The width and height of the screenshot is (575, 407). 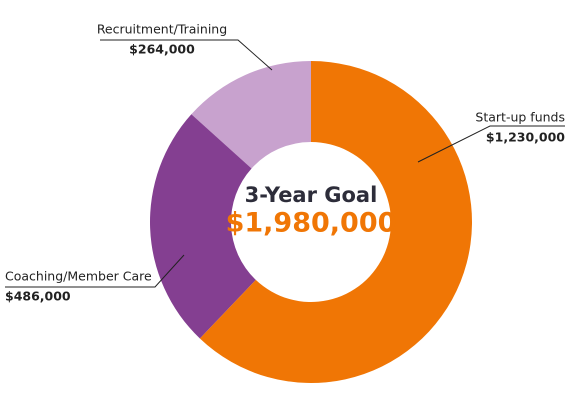 I want to click on category-label: Start-up funds, so click(x=520, y=117).